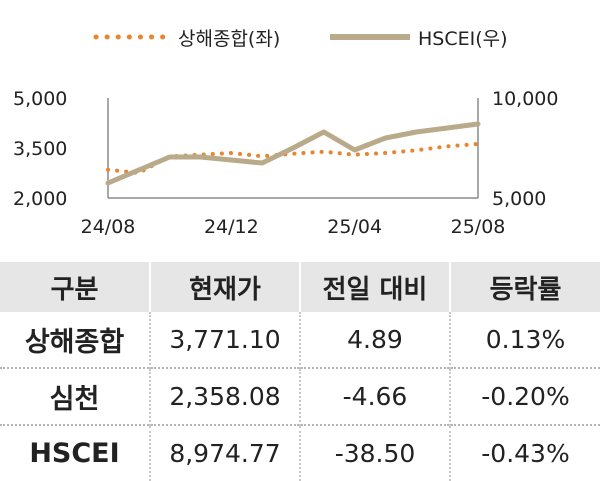 The height and width of the screenshot is (481, 600). Describe the element at coordinates (108, 227) in the screenshot. I see `x-tick-label: 24/08` at that location.